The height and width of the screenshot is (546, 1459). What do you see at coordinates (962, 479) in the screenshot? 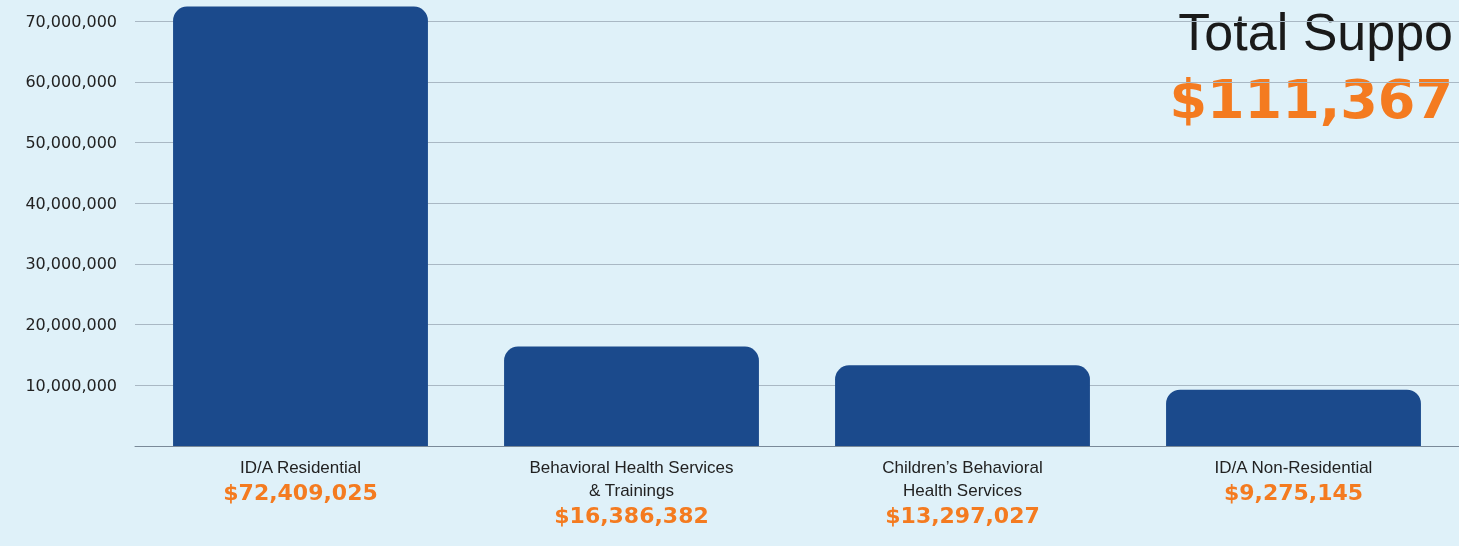
I see `x-tick-label: Children’s Behavioral Health Services` at bounding box center [962, 479].